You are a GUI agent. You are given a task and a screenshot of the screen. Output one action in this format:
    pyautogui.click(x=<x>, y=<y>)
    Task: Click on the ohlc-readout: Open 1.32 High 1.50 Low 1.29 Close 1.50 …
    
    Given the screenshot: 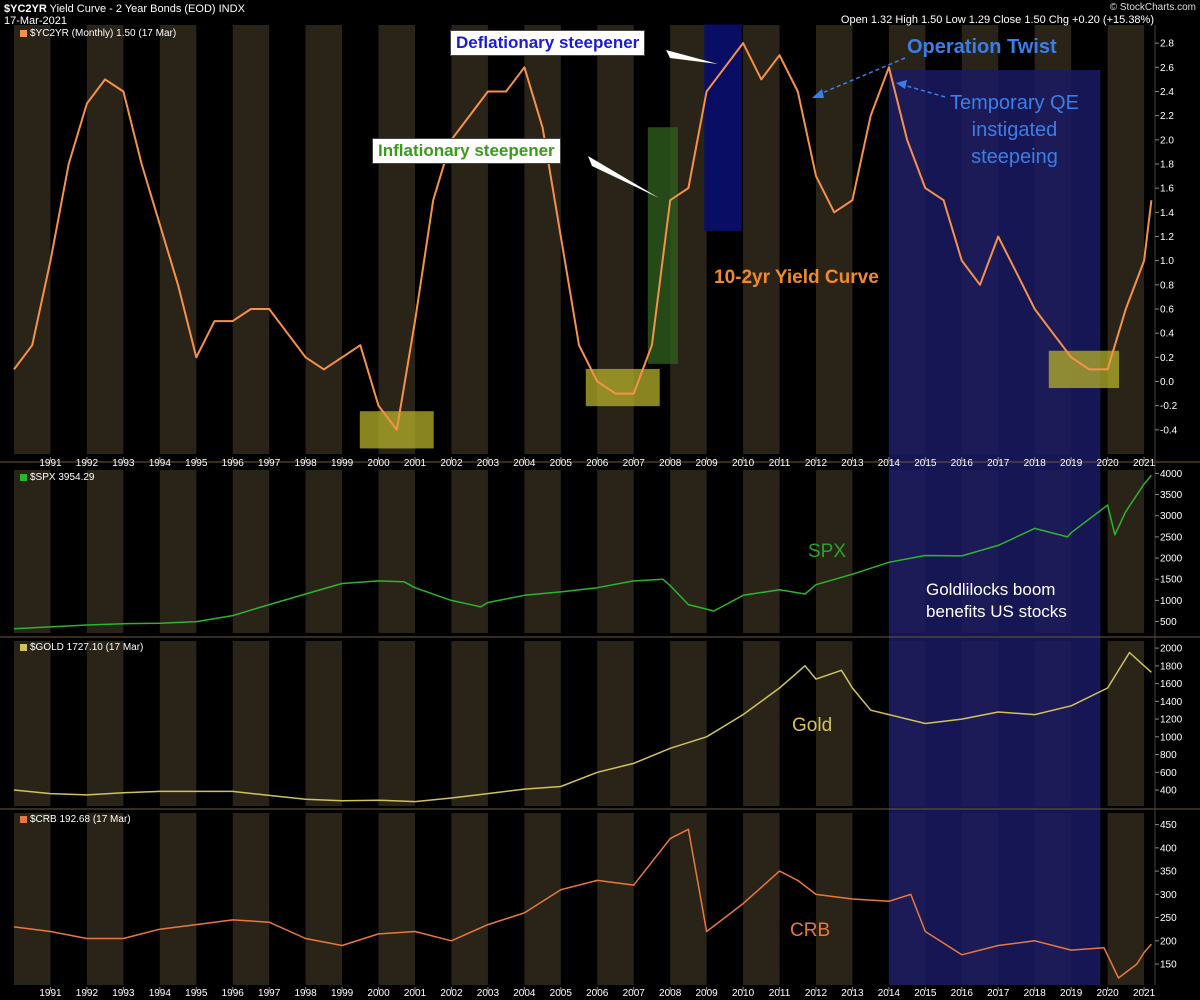 What is the action you would take?
    pyautogui.click(x=997, y=20)
    